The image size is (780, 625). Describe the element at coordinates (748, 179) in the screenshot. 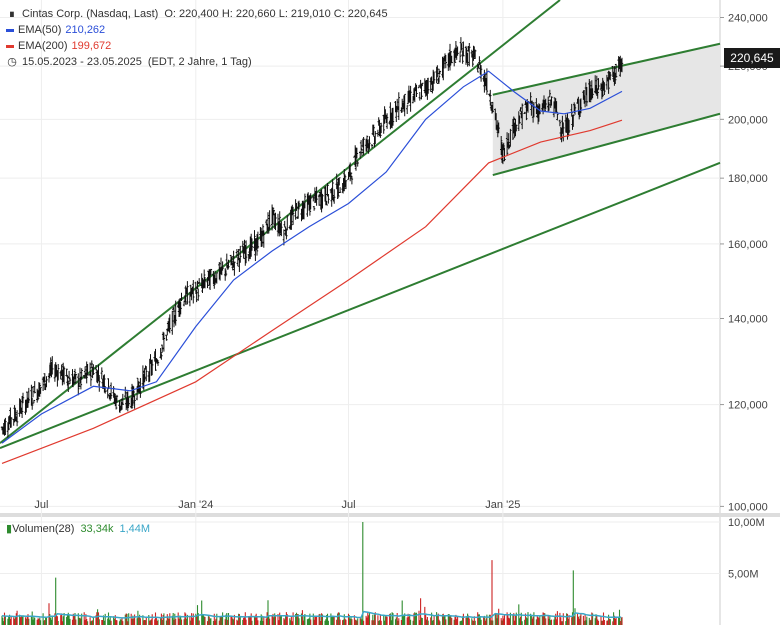

I see `y-tick-label: 180,000` at that location.